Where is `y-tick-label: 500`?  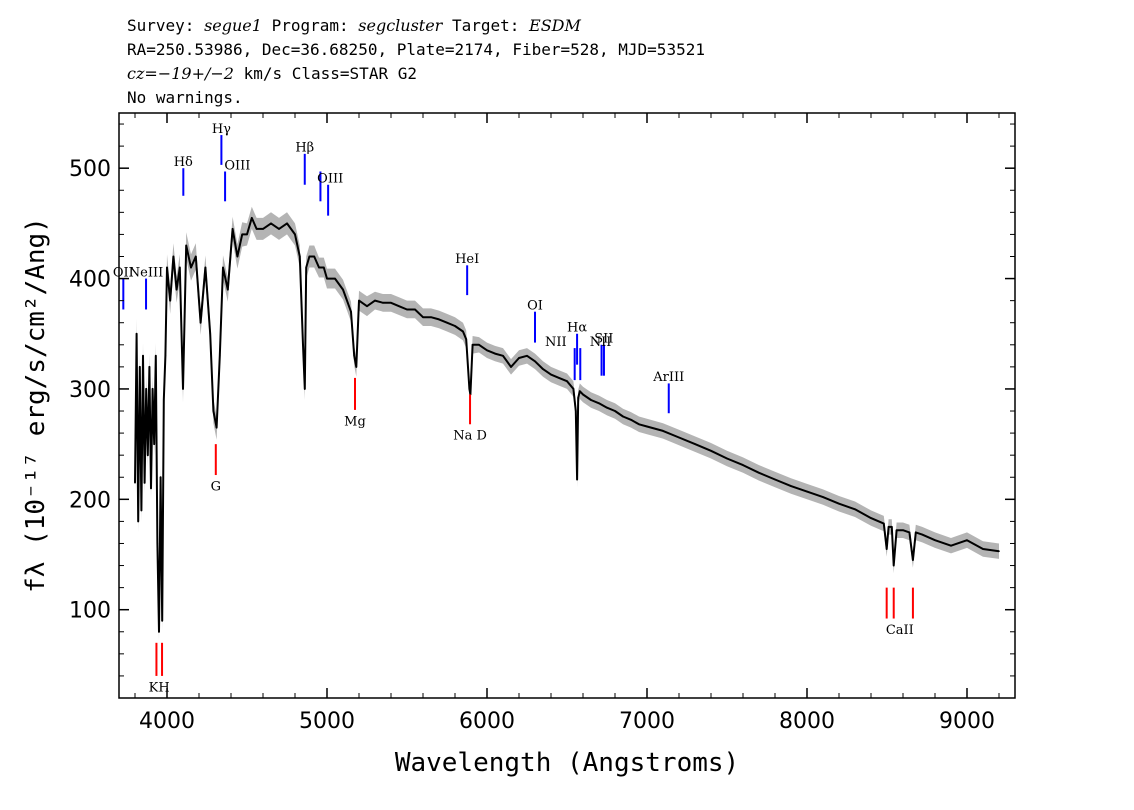 y-tick-label: 500 is located at coordinates (90, 169).